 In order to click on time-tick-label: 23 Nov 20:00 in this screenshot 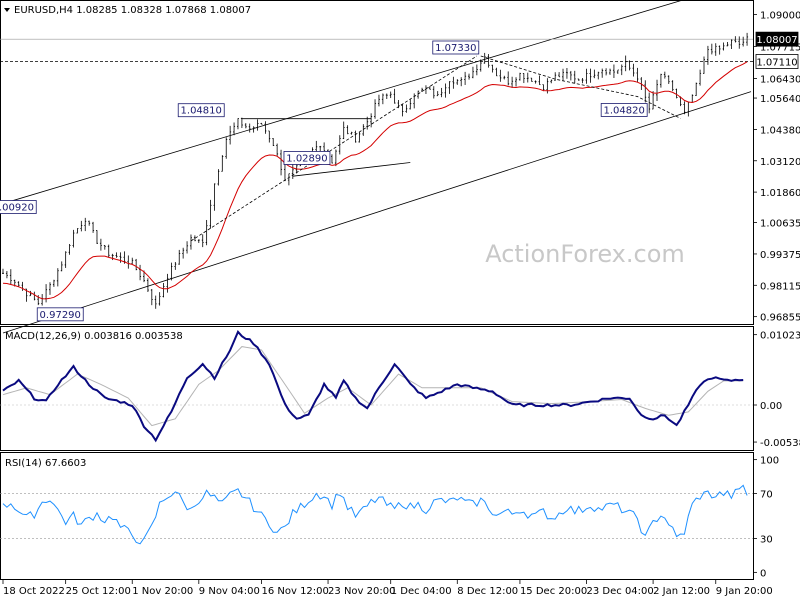, I will do `click(361, 591)`.